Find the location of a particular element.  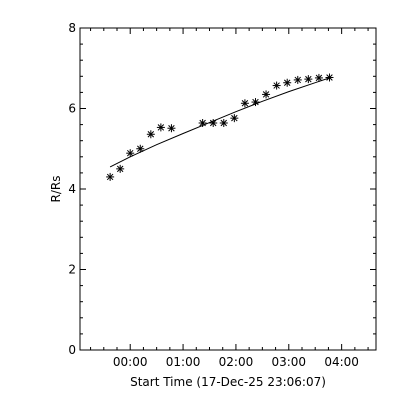

y-tick-label: 0 is located at coordinates (72, 350).